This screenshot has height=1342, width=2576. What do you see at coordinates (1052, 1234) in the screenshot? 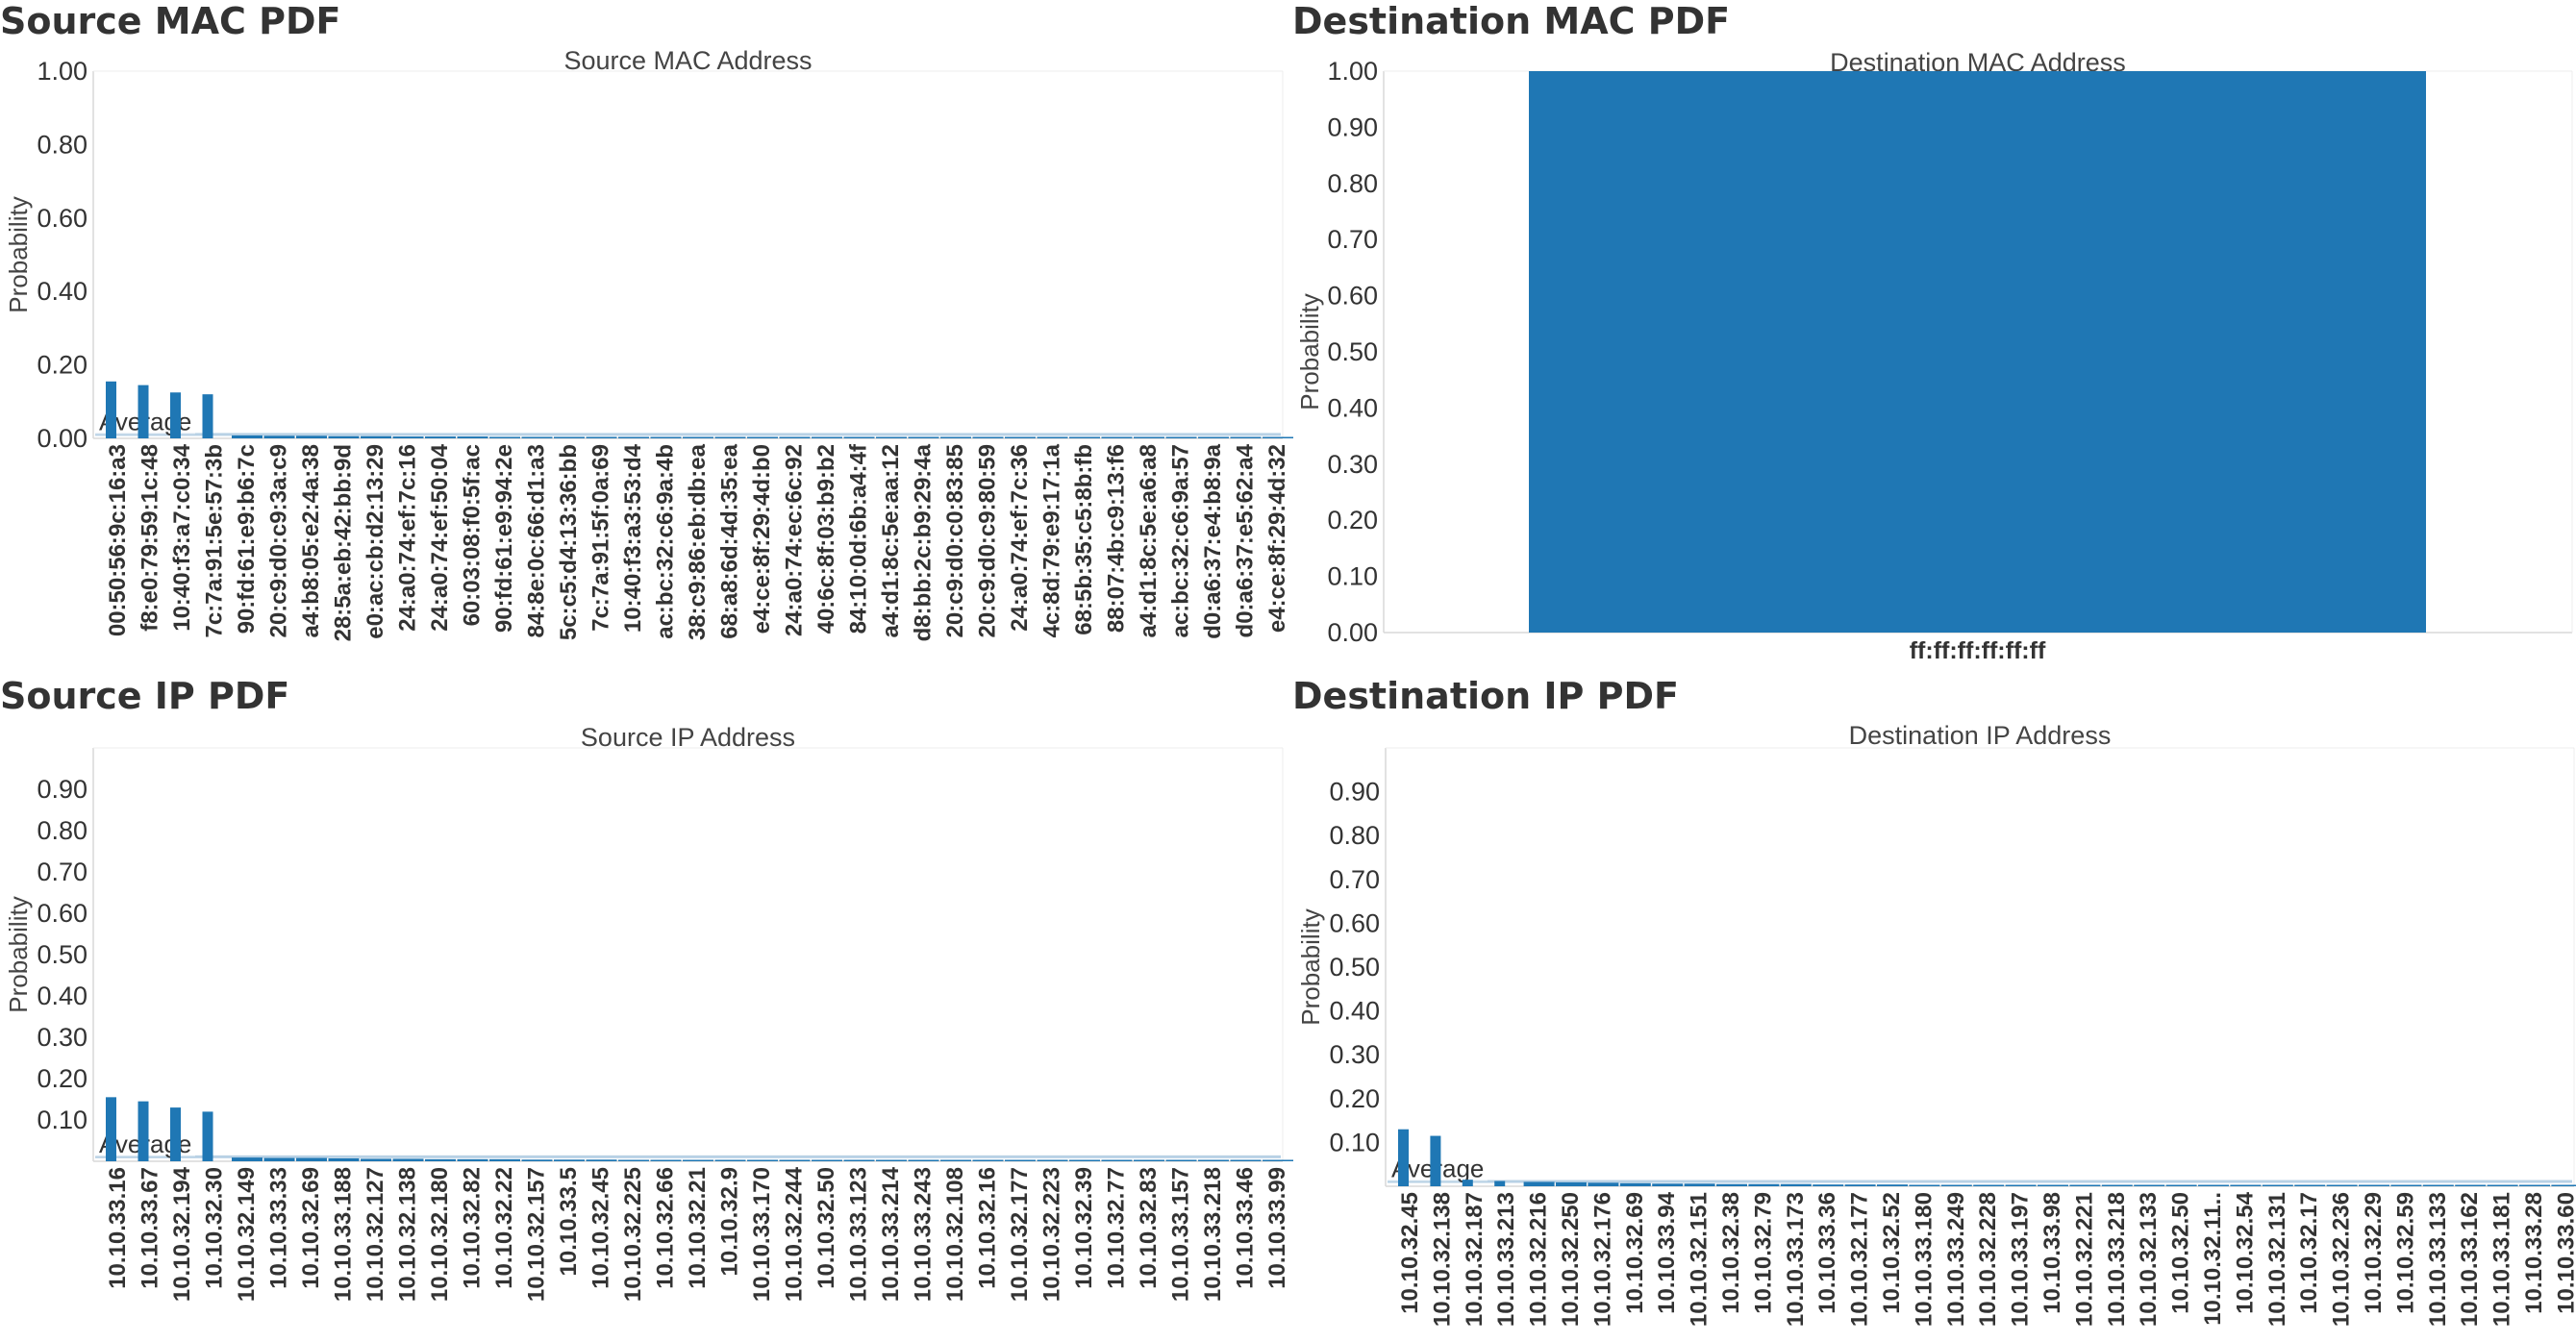
I see `x-tick-label: 10.10.32.223` at bounding box center [1052, 1234].